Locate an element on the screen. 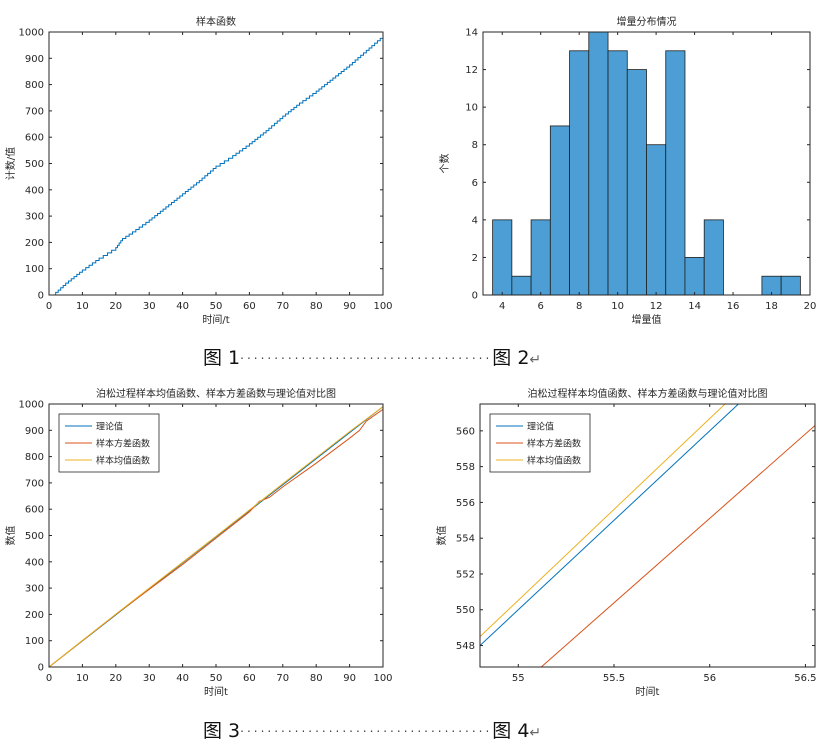 The height and width of the screenshot is (751, 838). y-tick-label: 200 is located at coordinates (34, 615).